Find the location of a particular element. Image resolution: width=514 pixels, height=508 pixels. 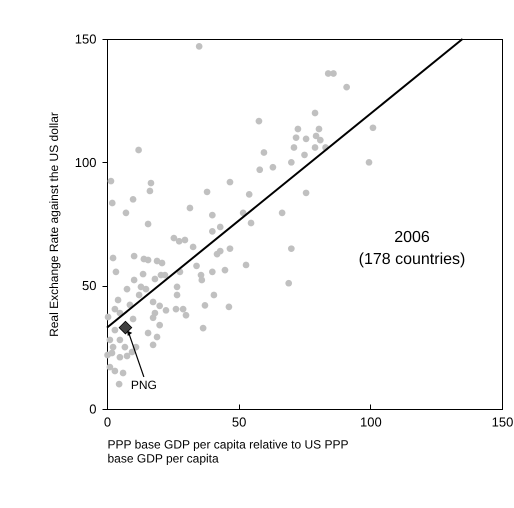

x-tick-label: 0 is located at coordinates (108, 422).